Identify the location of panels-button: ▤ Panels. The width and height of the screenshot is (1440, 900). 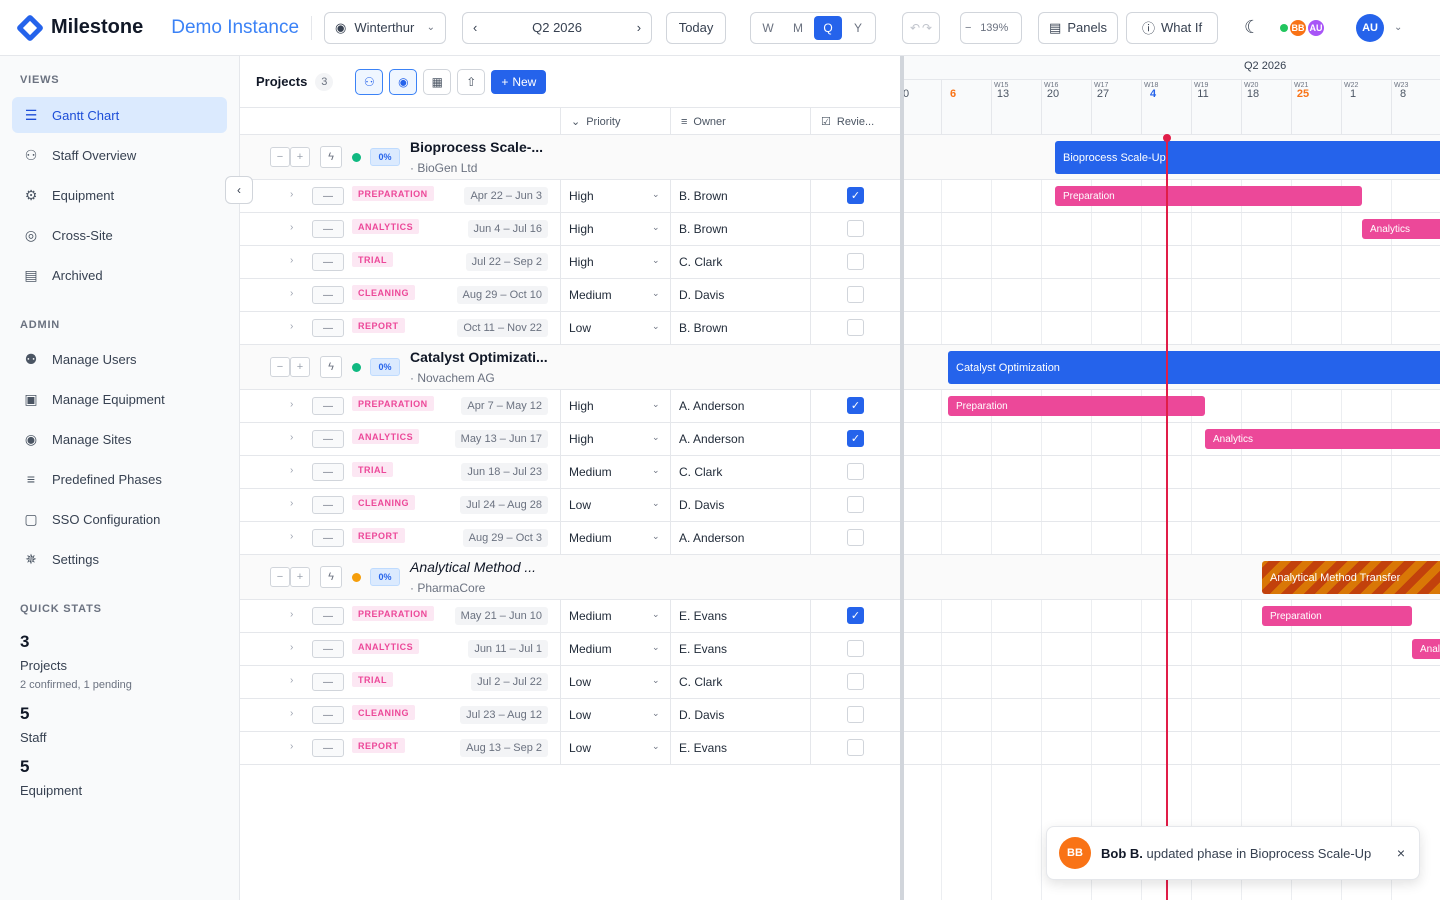
(1078, 27).